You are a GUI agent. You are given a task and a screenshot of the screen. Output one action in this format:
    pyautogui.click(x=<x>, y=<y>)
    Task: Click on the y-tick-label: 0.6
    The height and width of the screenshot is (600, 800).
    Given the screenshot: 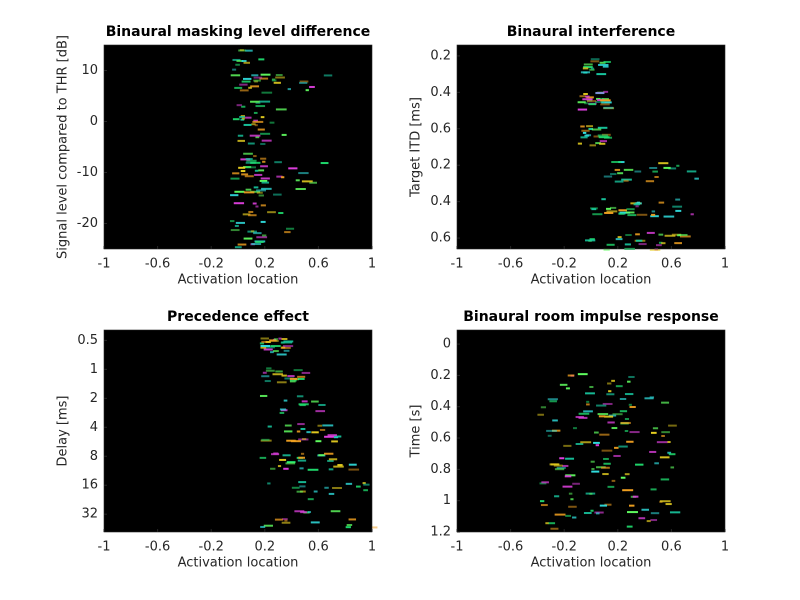 What is the action you would take?
    pyautogui.click(x=440, y=238)
    